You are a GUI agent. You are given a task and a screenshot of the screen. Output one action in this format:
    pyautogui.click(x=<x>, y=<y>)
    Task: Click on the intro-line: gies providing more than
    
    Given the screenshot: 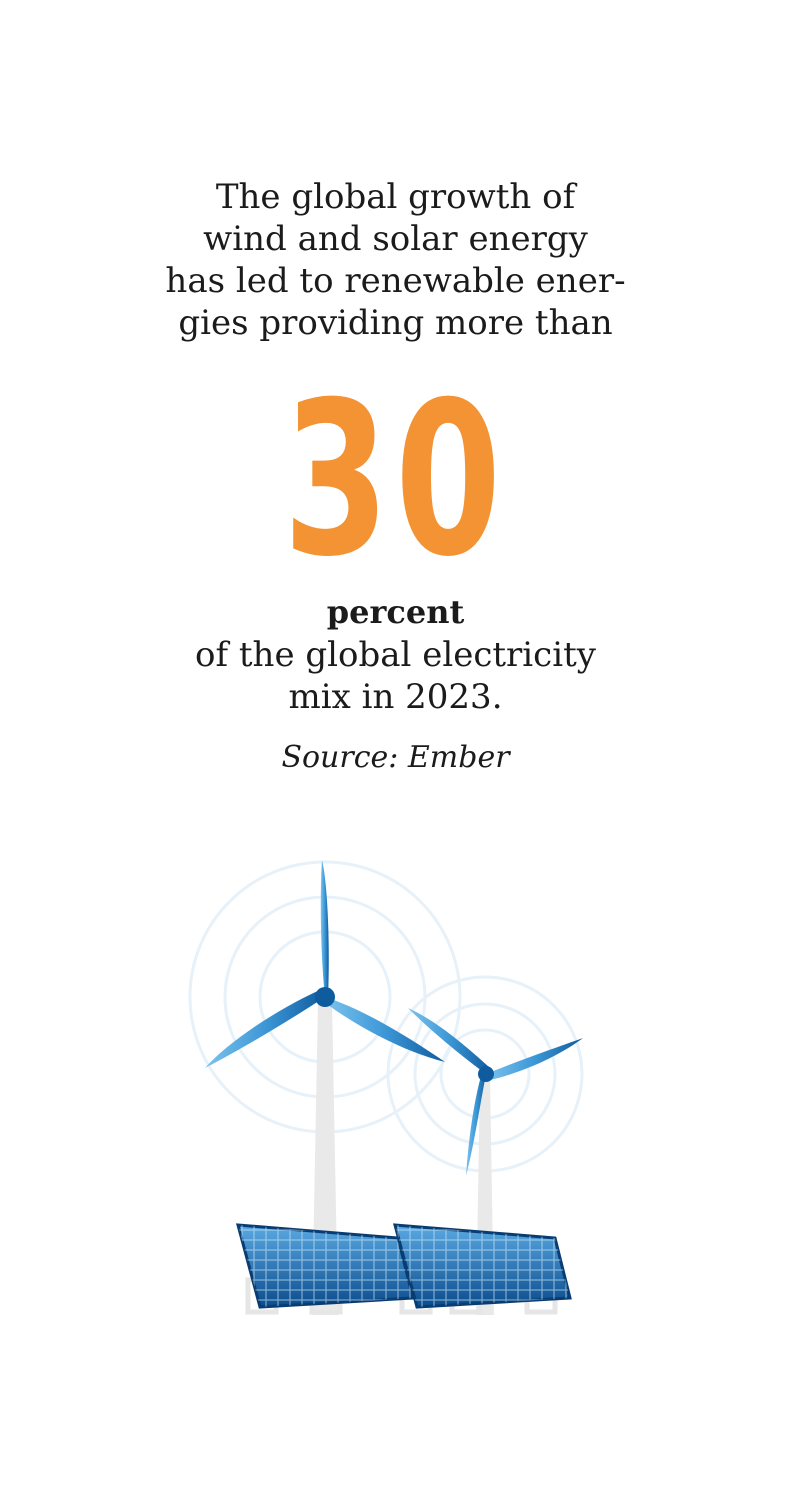 What is the action you would take?
    pyautogui.click(x=395, y=323)
    